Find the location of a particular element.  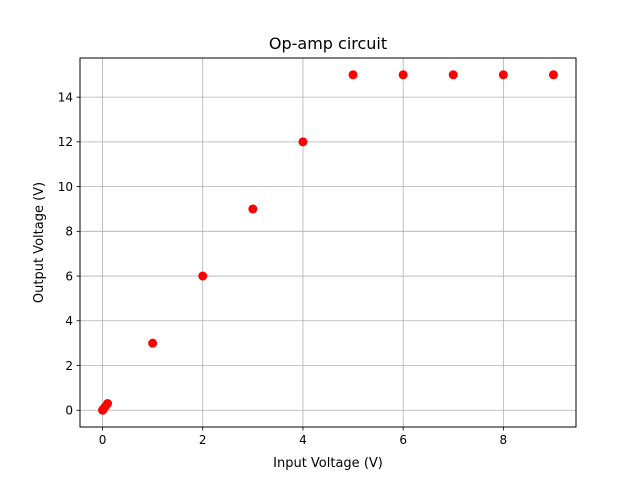

x-axis-ticks: 0 2 4 6 8 is located at coordinates (303, 437).